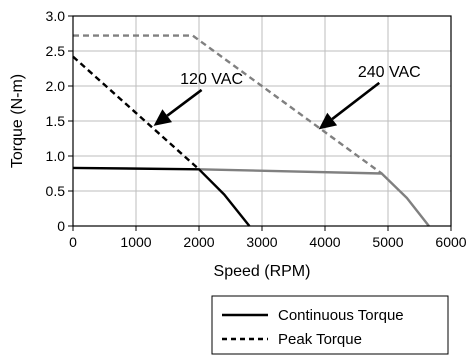 The width and height of the screenshot is (472, 358). I want to click on series-line-120-vac-continuous-torque, so click(161, 196).